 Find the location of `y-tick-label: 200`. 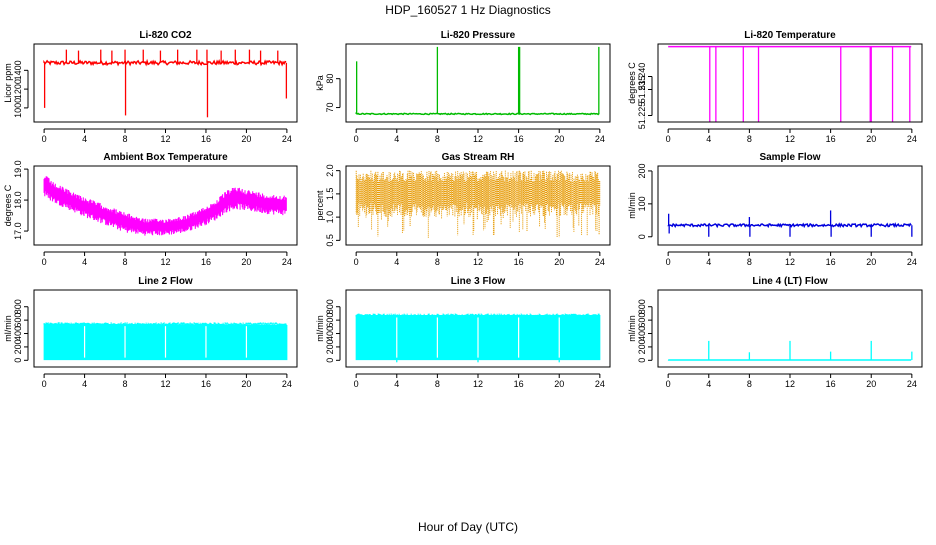

y-tick-label: 200 is located at coordinates (642, 170).